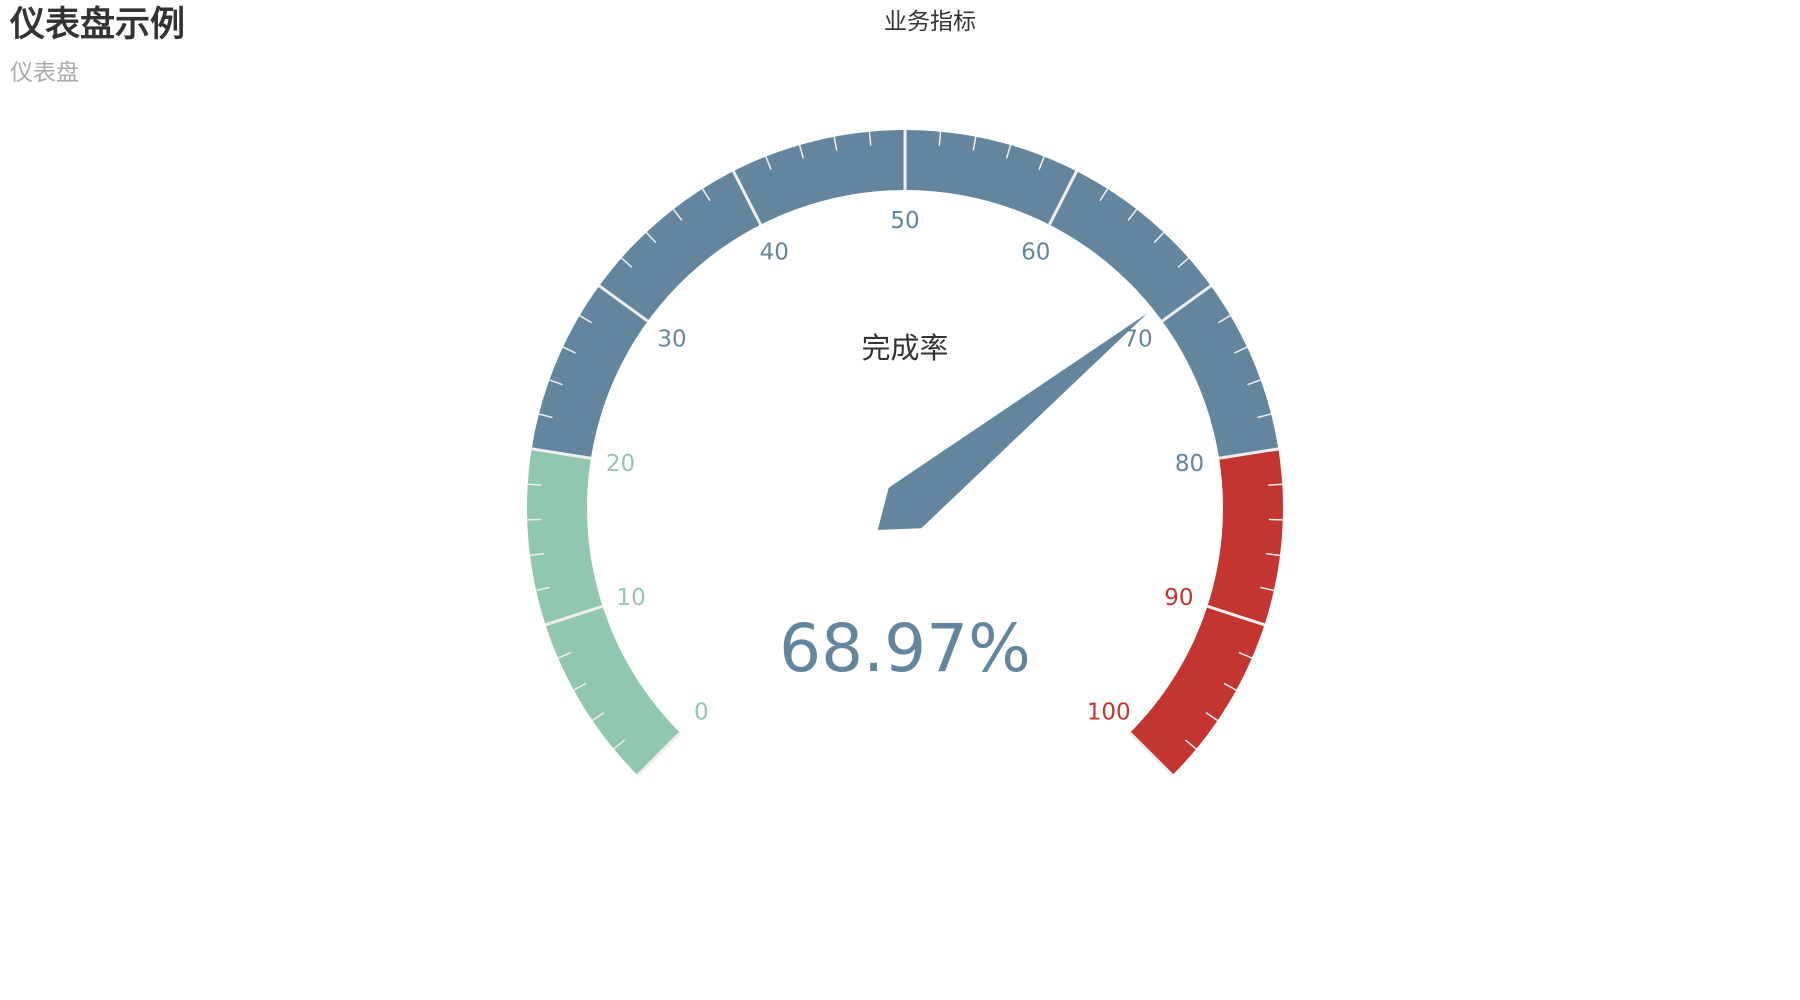 This screenshot has height=1000, width=1800. Describe the element at coordinates (1035, 252) in the screenshot. I see `gauge-axis-label: 60` at that location.